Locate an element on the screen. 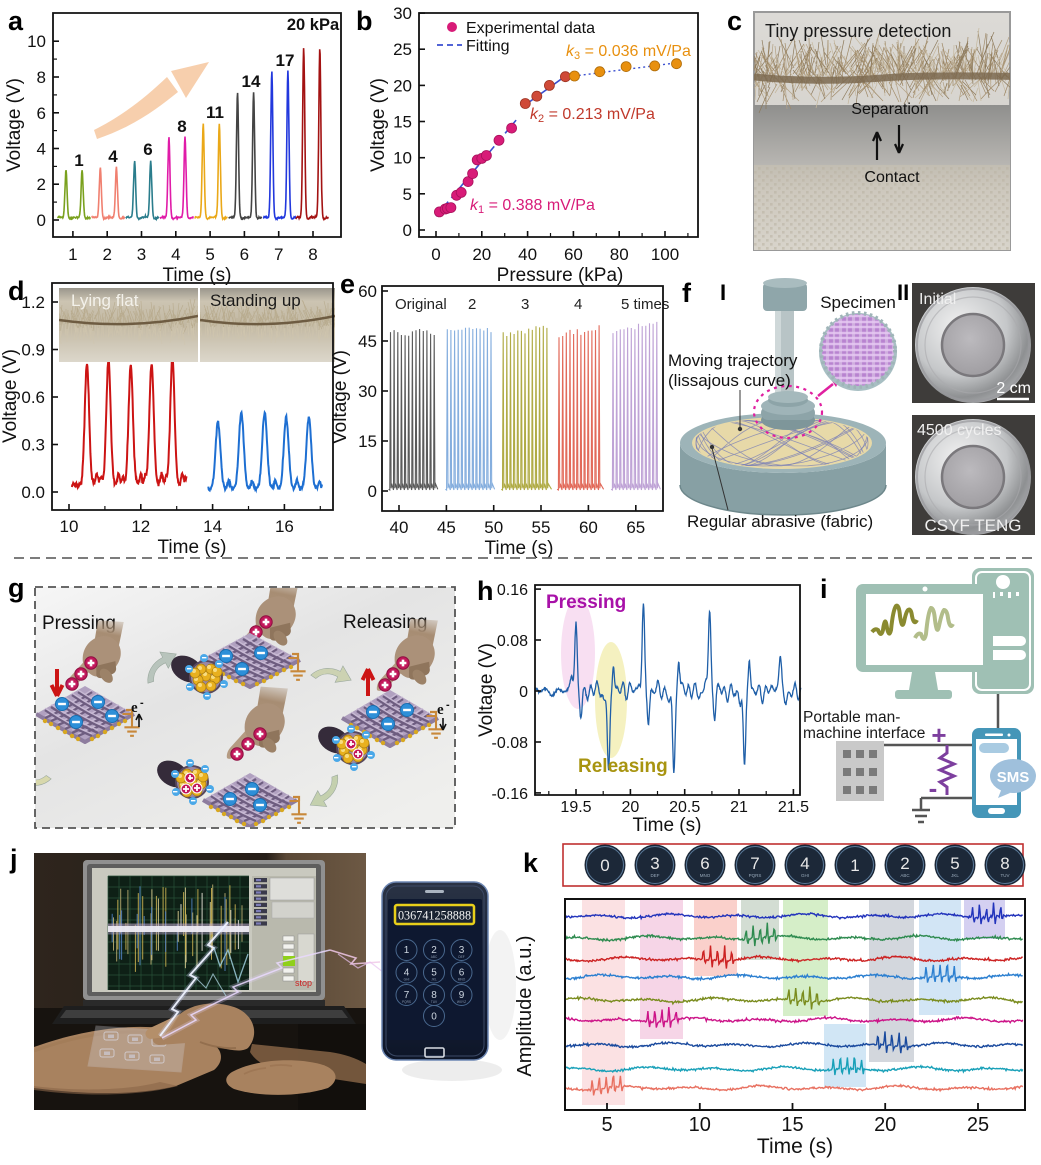  svg-text: Portable man- is located at coordinates (851, 717).